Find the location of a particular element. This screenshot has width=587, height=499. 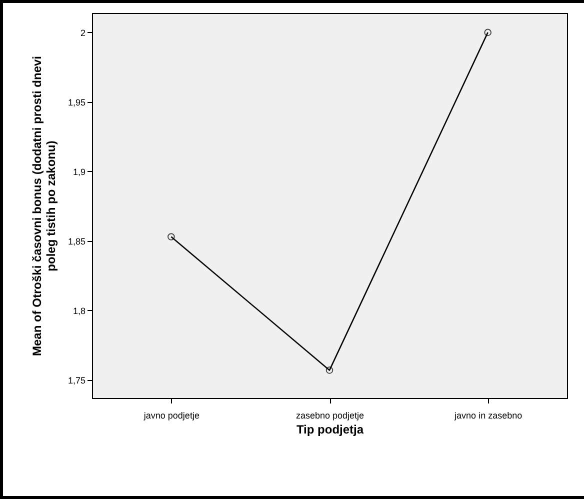

x-axis-title: Tip podjetja is located at coordinates (330, 429).